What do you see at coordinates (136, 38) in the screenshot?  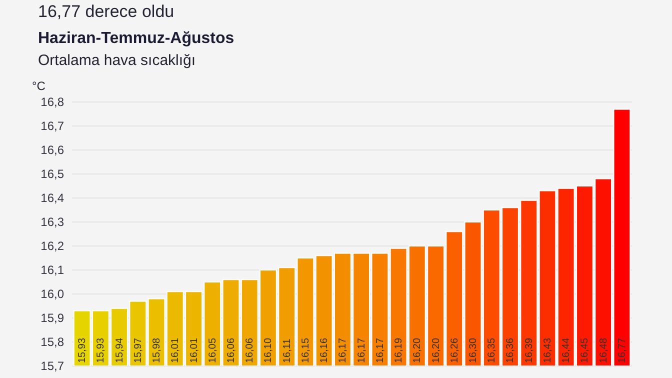 I see `chart-title: Haziran-Temmuz-Ağustos` at bounding box center [136, 38].